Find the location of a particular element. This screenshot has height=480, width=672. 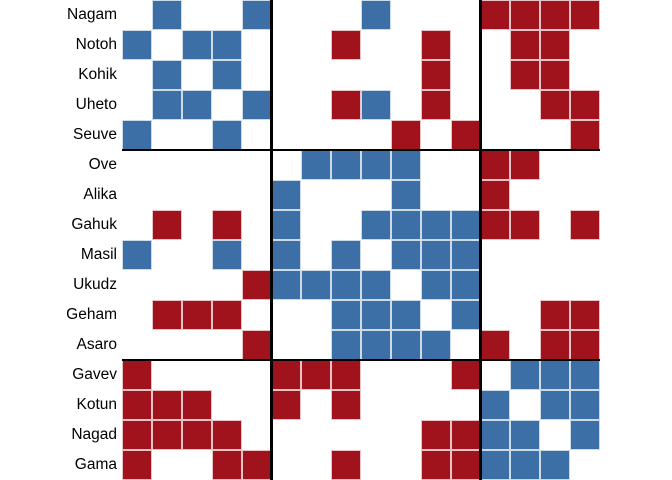

matrix-cell-geham-alika is located at coordinates (316, 315).